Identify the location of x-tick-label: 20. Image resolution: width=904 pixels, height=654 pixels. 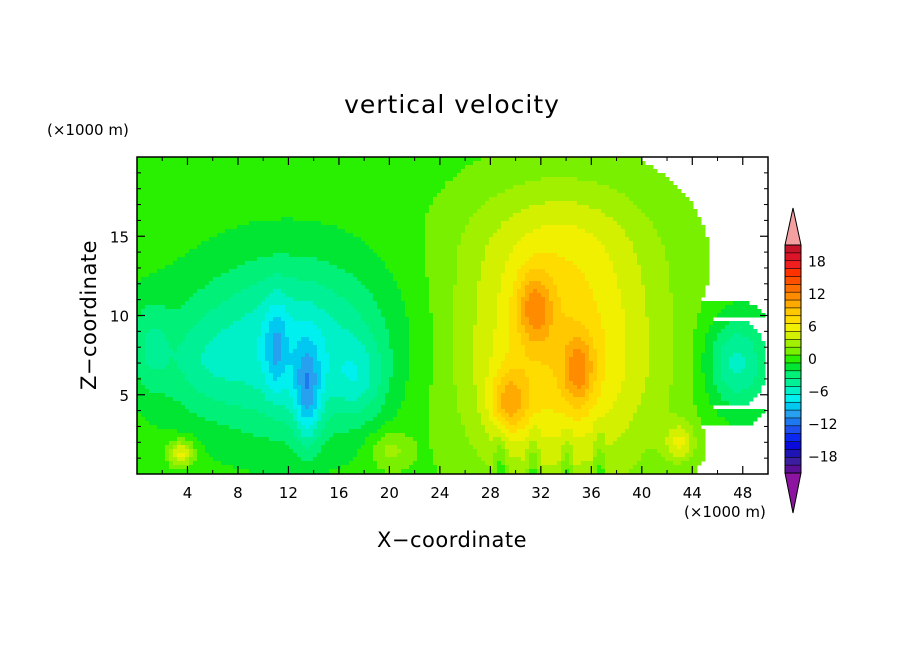
(389, 493).